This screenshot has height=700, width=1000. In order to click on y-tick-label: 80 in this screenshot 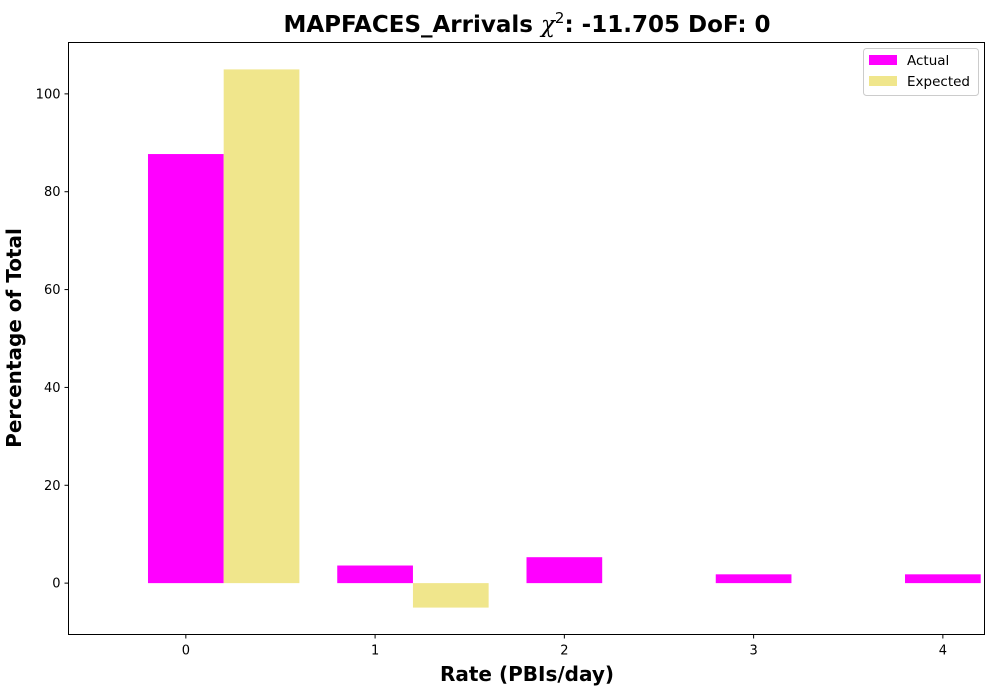, I will do `click(52, 192)`.